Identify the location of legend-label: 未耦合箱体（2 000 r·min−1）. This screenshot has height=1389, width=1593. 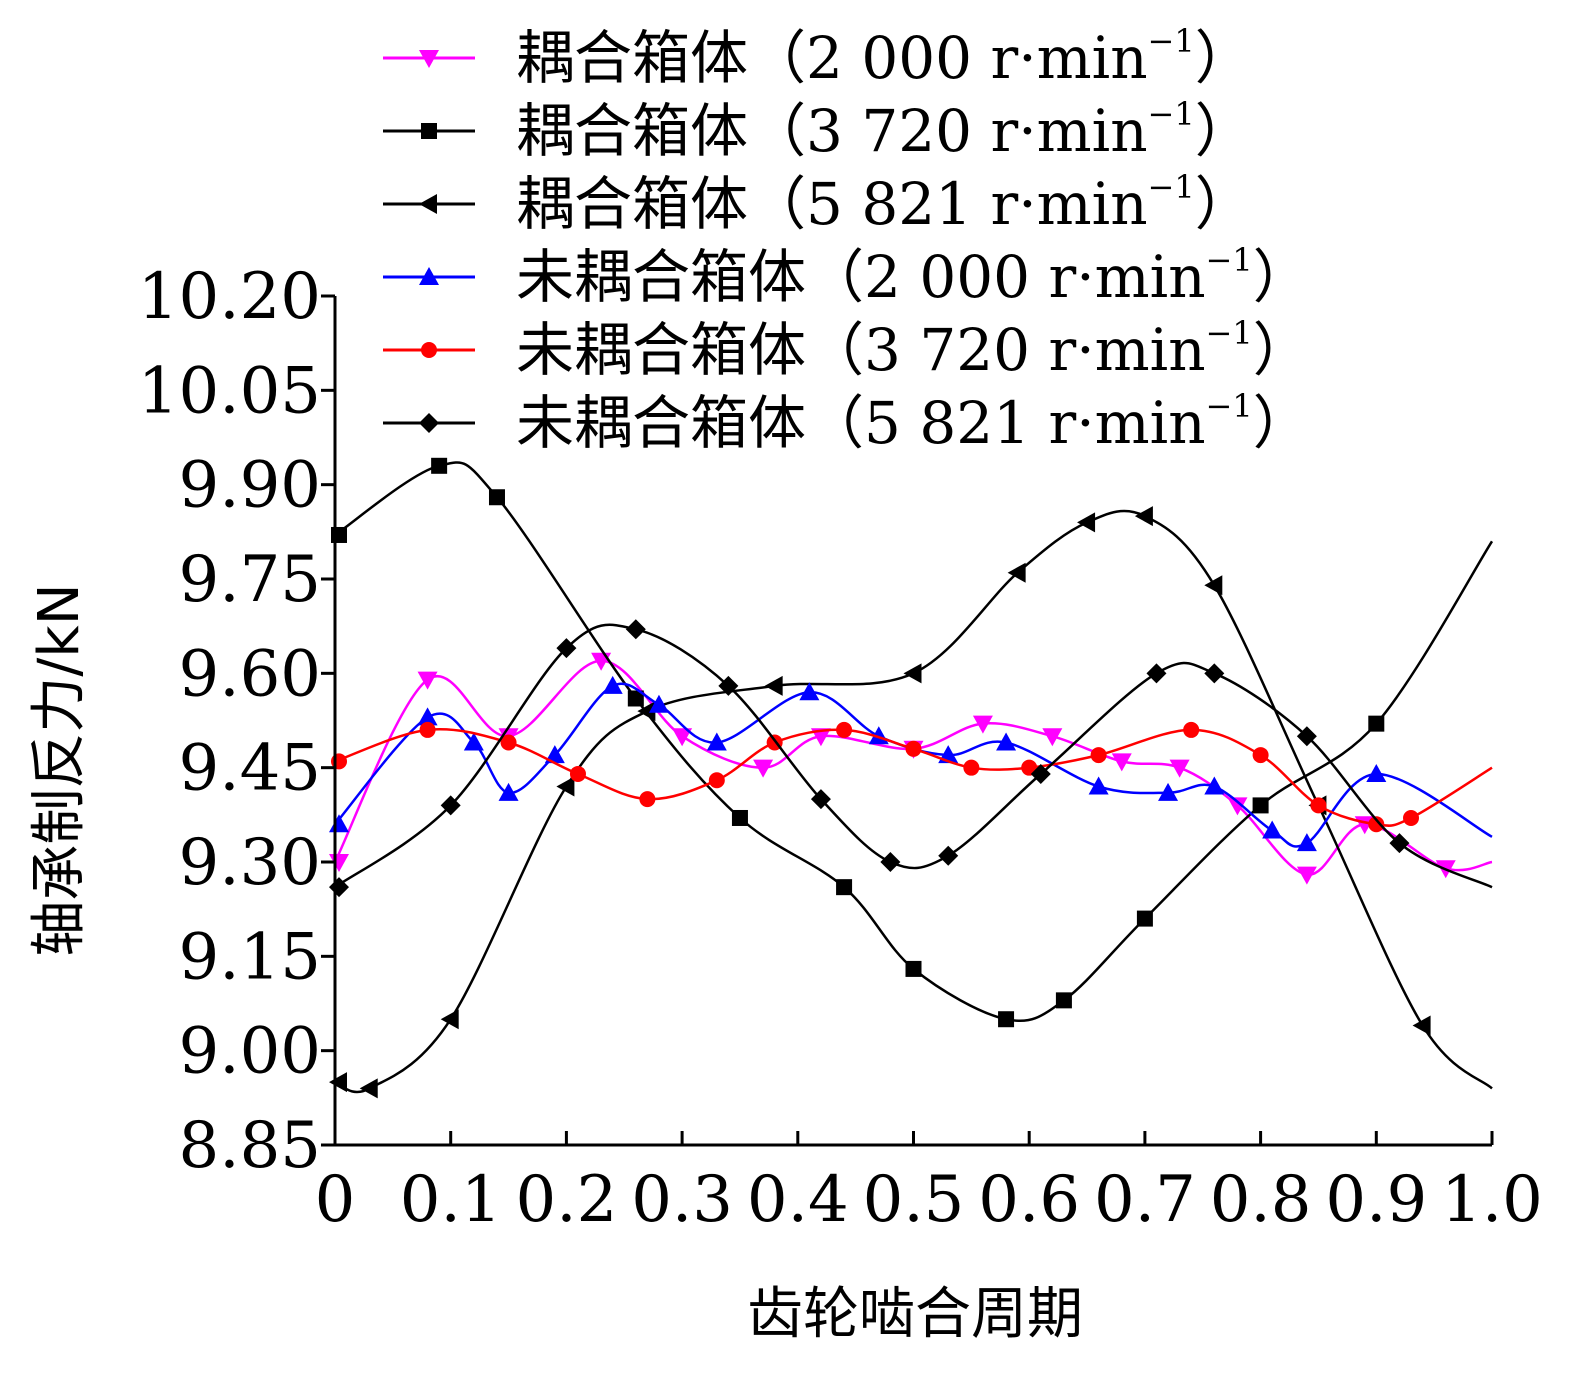
(913, 276).